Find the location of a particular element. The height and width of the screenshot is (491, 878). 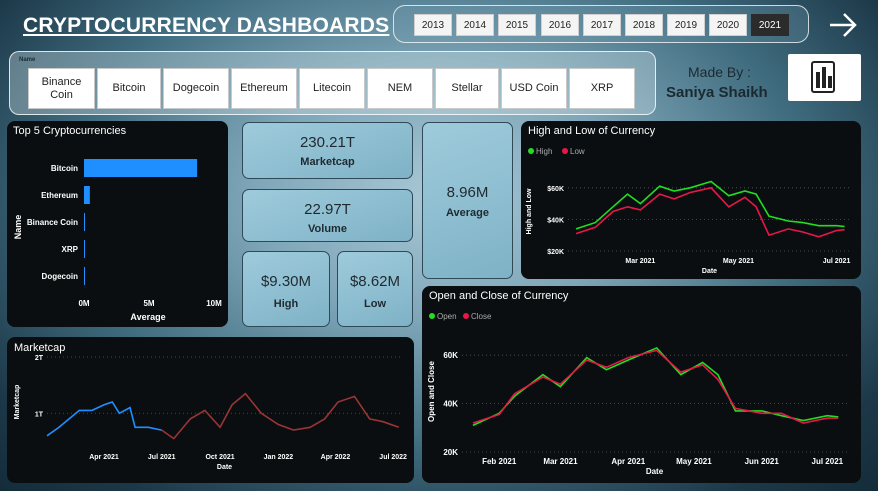

year-2020-button: 2020 is located at coordinates (728, 25).